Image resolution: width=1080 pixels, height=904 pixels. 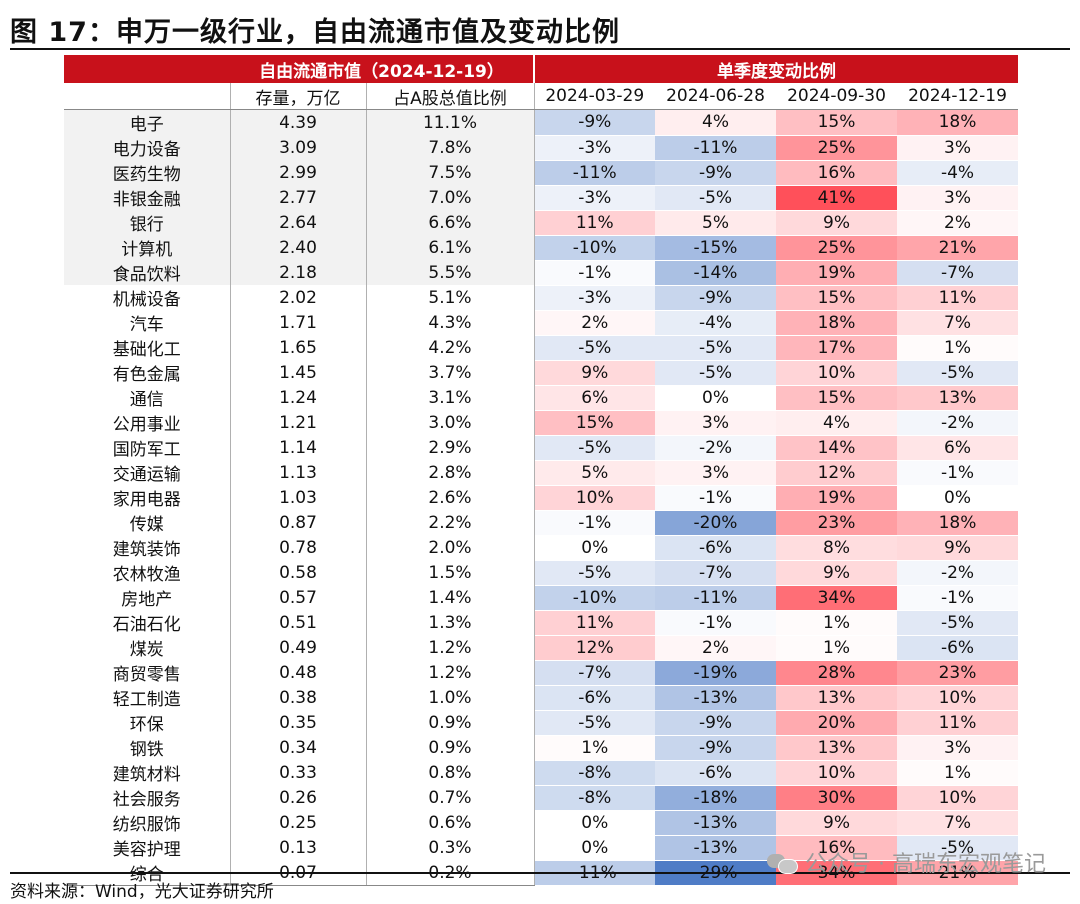 I want to click on table-row: 机械设备 2.02 5.1% -3% -9% 15% 11%, so click(x=541, y=298).